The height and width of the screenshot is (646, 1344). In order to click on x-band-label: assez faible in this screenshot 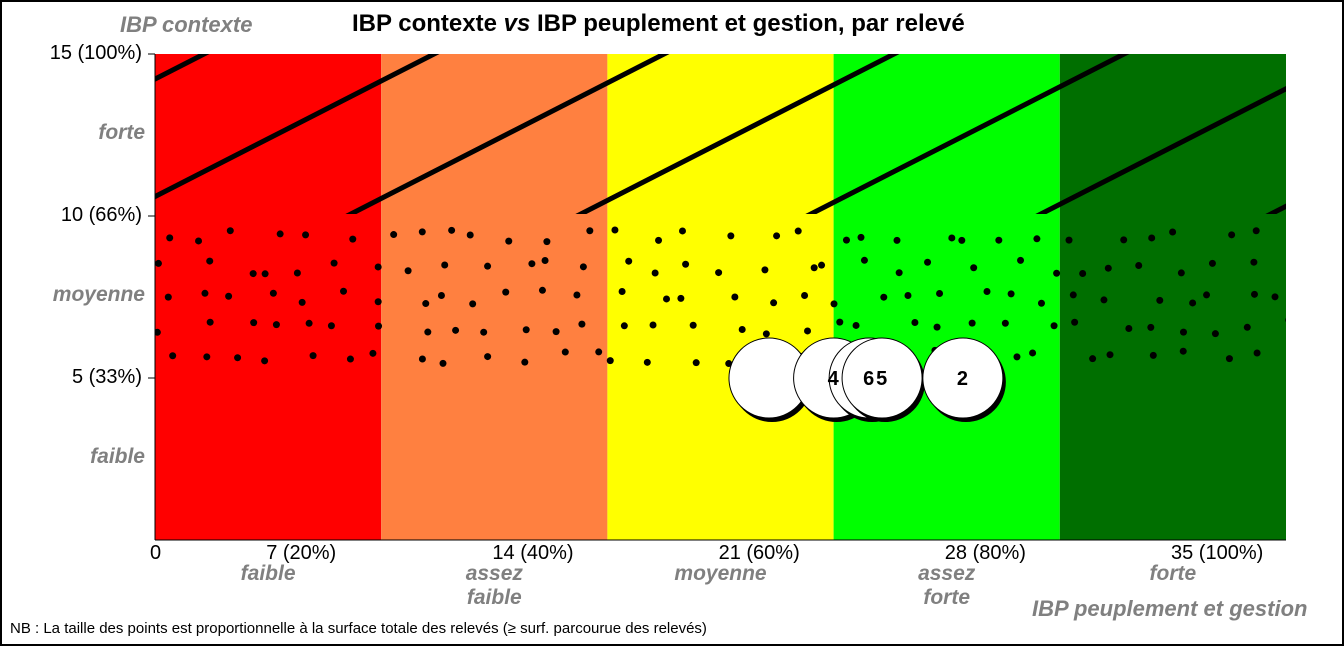, I will do `click(494, 585)`.